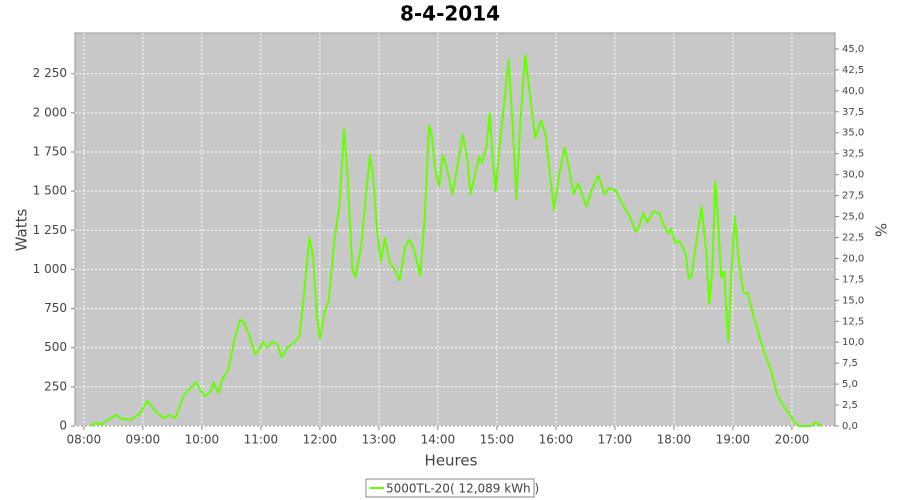 The width and height of the screenshot is (900, 500). What do you see at coordinates (853, 237) in the screenshot?
I see `y2-tick-label: 22,5` at bounding box center [853, 237].